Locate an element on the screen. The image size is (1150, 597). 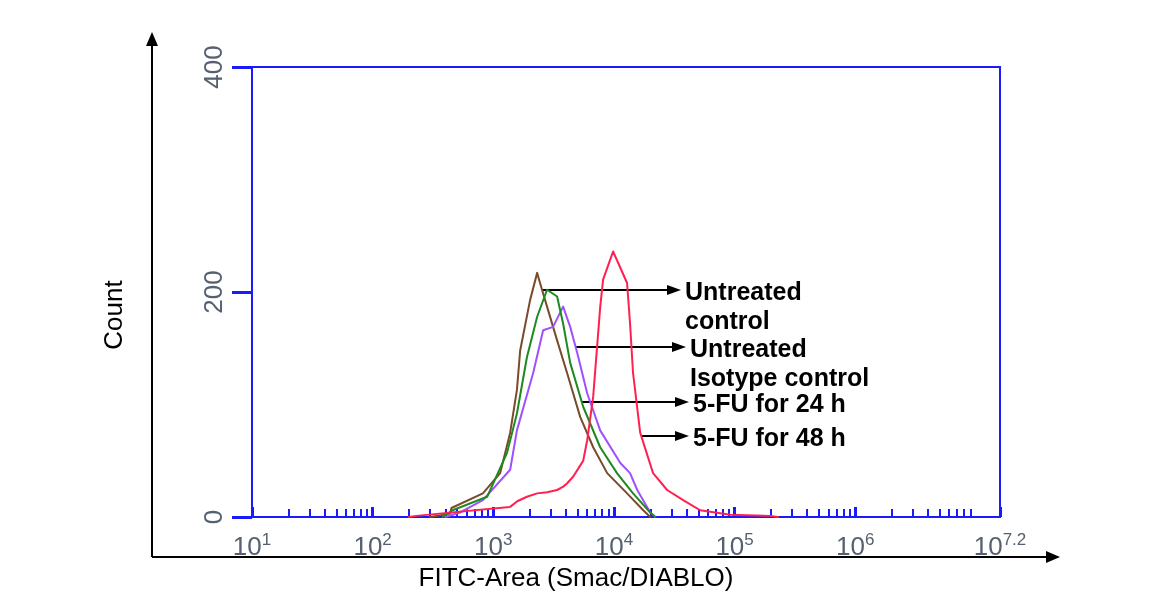
y-tick-label: 400 is located at coordinates (213, 67).